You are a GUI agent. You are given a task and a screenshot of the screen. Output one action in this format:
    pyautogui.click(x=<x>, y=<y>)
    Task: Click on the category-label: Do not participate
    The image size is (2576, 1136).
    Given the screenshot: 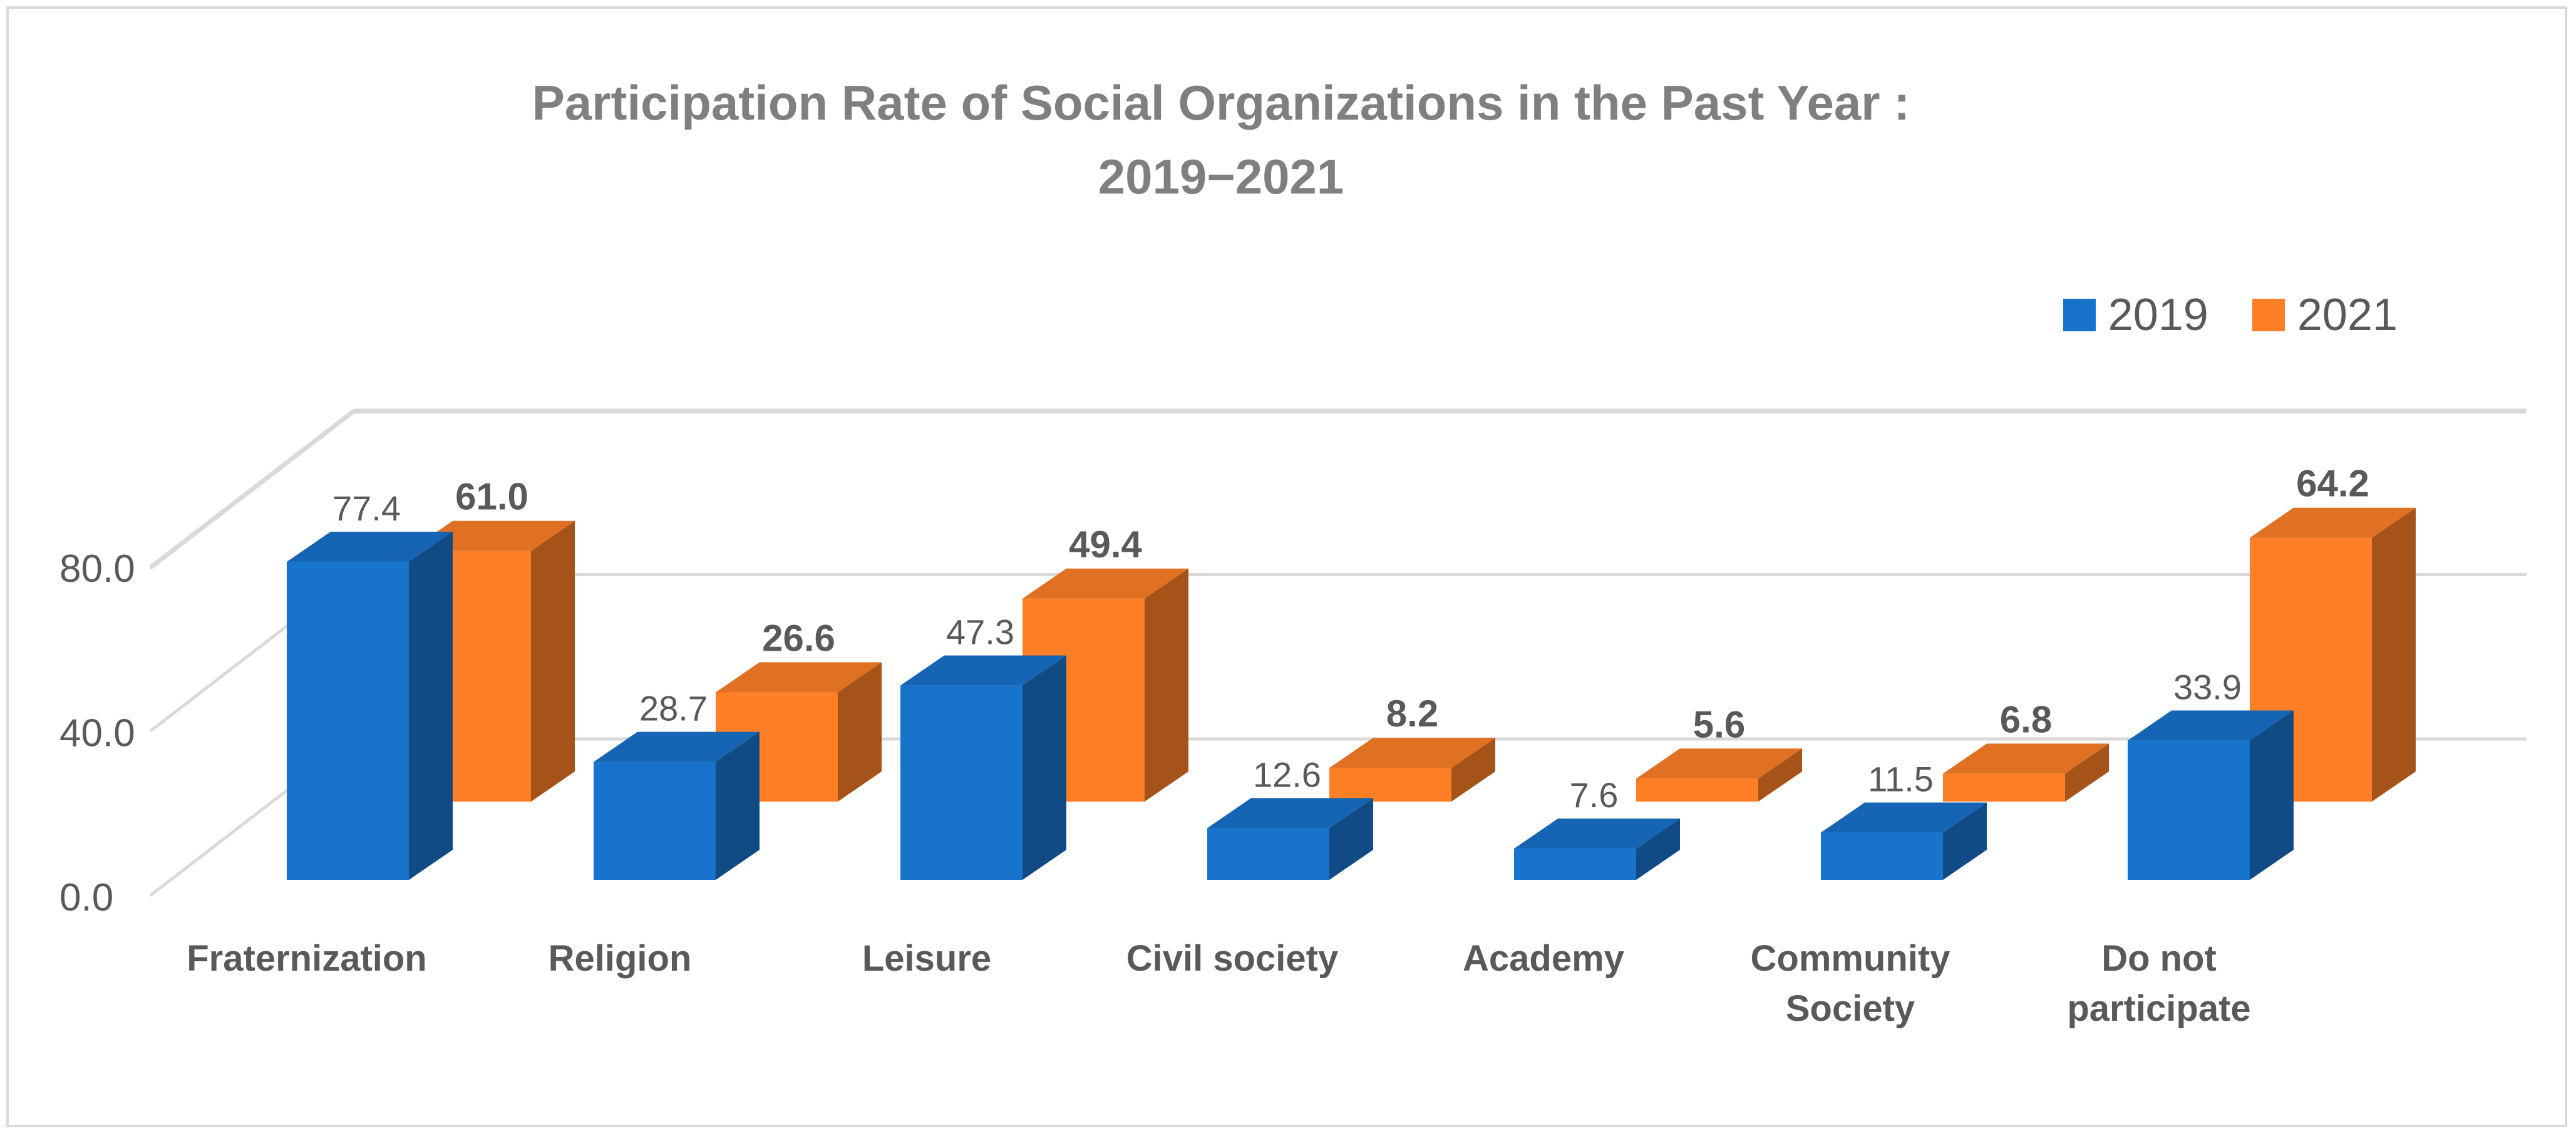 What is the action you would take?
    pyautogui.click(x=2158, y=983)
    